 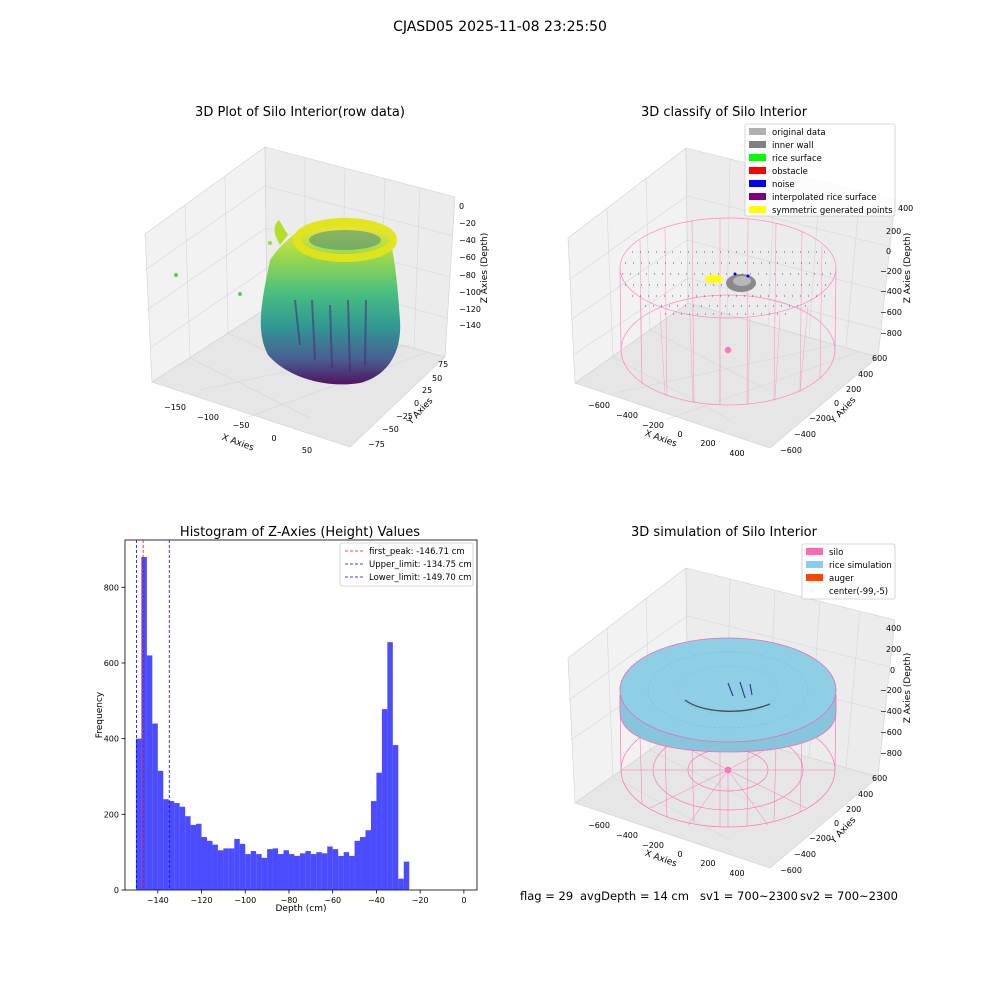 What do you see at coordinates (843, 411) in the screenshot?
I see `classify-y-axis-label: Y Axies` at bounding box center [843, 411].